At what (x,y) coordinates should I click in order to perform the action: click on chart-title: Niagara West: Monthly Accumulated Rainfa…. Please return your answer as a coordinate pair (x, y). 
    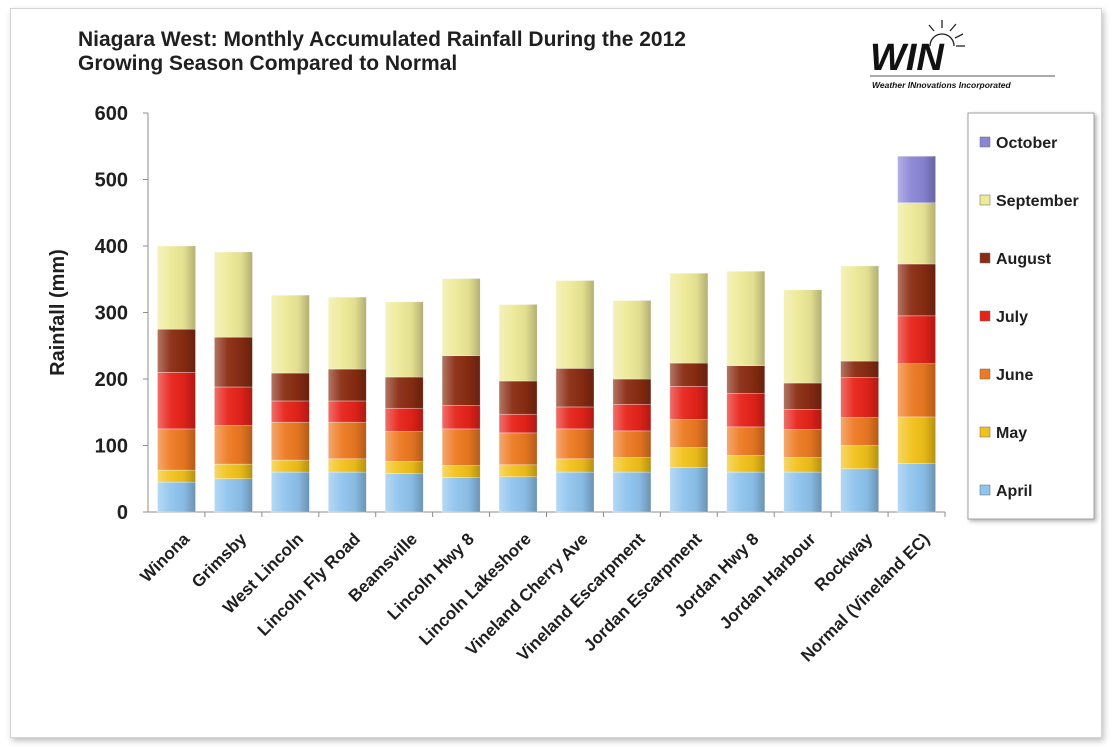
    Looking at the image, I should click on (448, 52).